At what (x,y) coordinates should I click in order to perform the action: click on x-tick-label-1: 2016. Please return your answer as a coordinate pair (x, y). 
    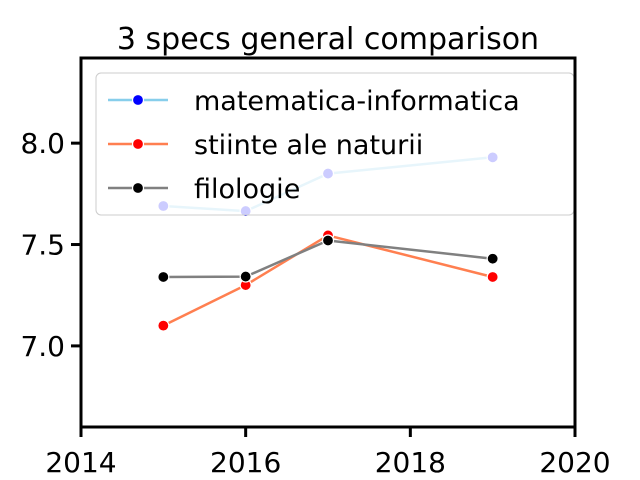
    Looking at the image, I should click on (245, 462).